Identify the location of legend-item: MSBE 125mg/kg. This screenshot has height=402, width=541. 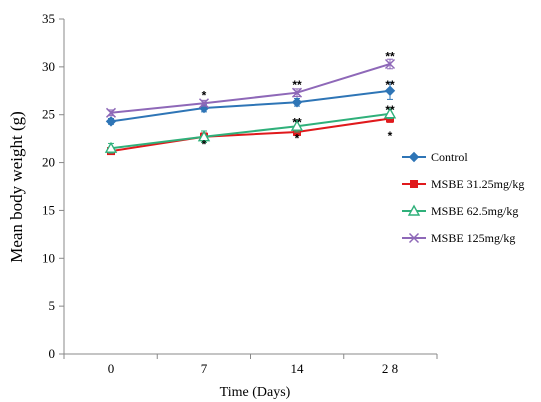
(458, 238).